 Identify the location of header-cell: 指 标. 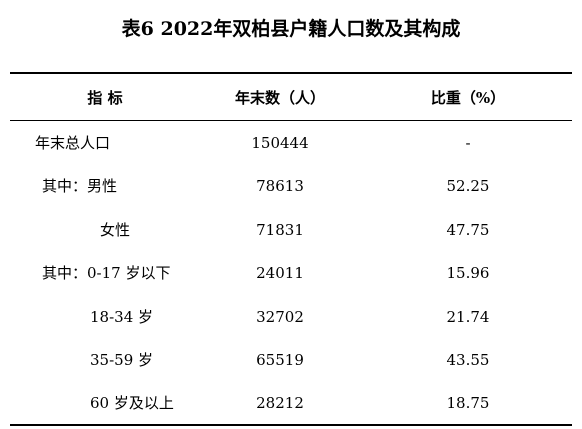
(105, 98).